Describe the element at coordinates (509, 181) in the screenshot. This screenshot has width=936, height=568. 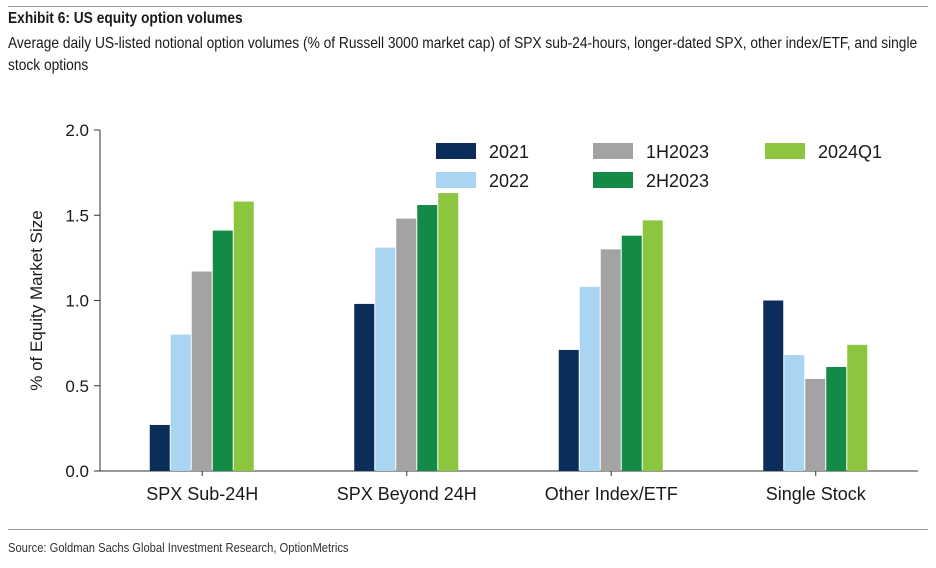
I see `legend-label: 2022` at that location.